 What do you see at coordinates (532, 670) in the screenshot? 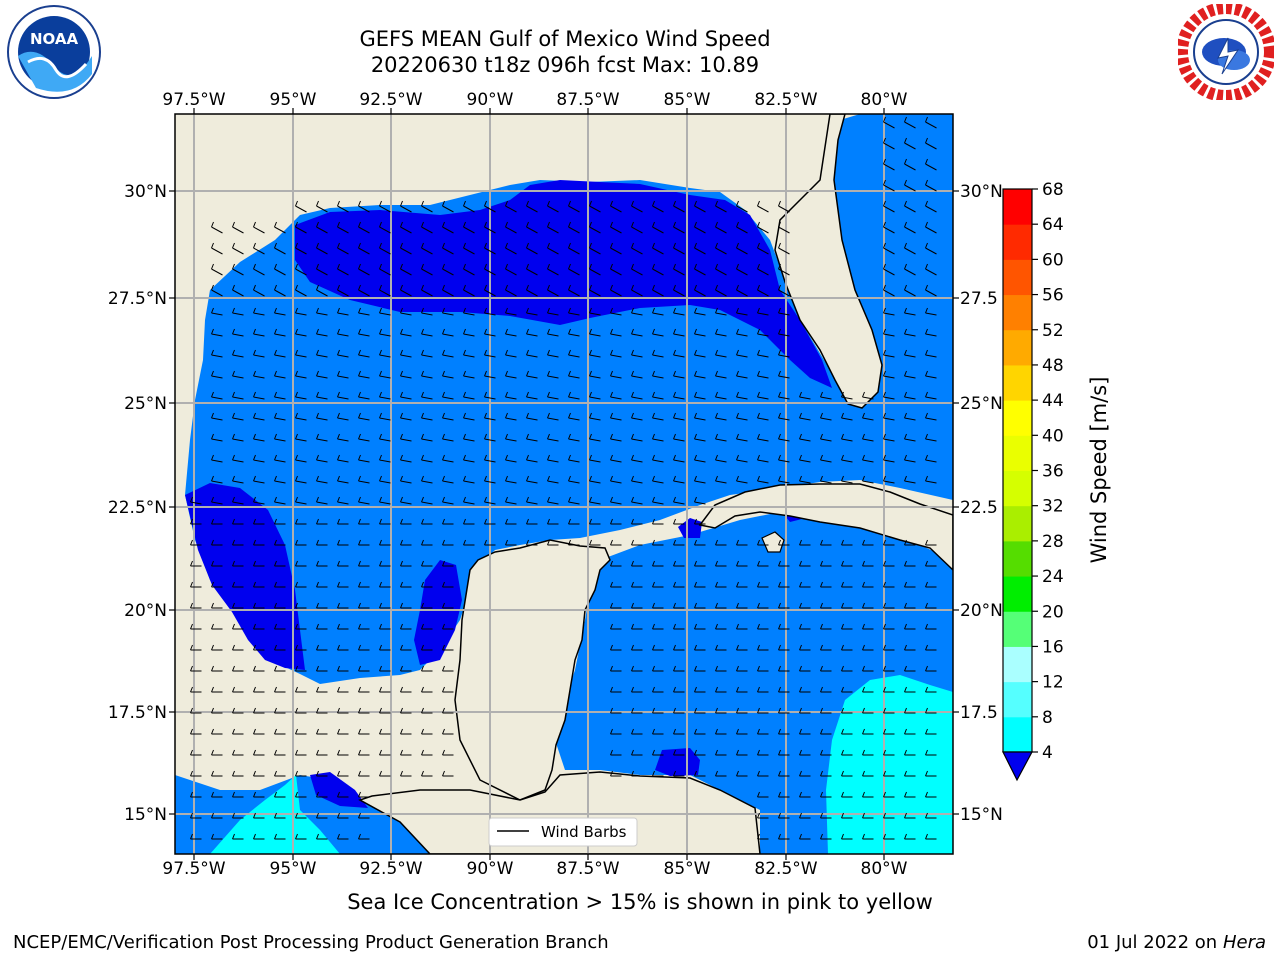
I see `yucatan-peninsula` at bounding box center [532, 670].